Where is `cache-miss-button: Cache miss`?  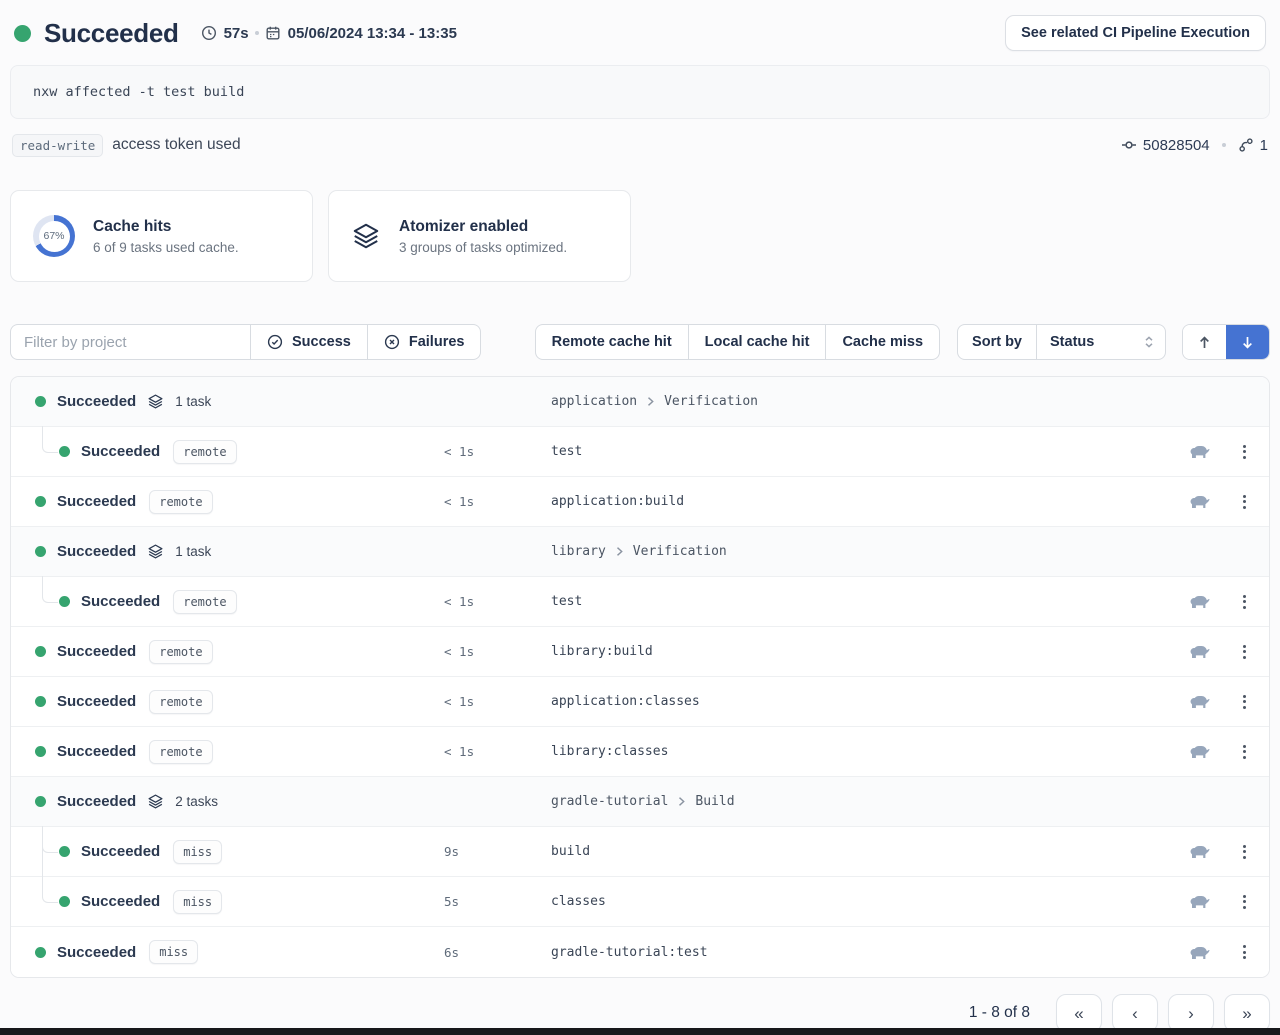
cache-miss-button: Cache miss is located at coordinates (883, 342).